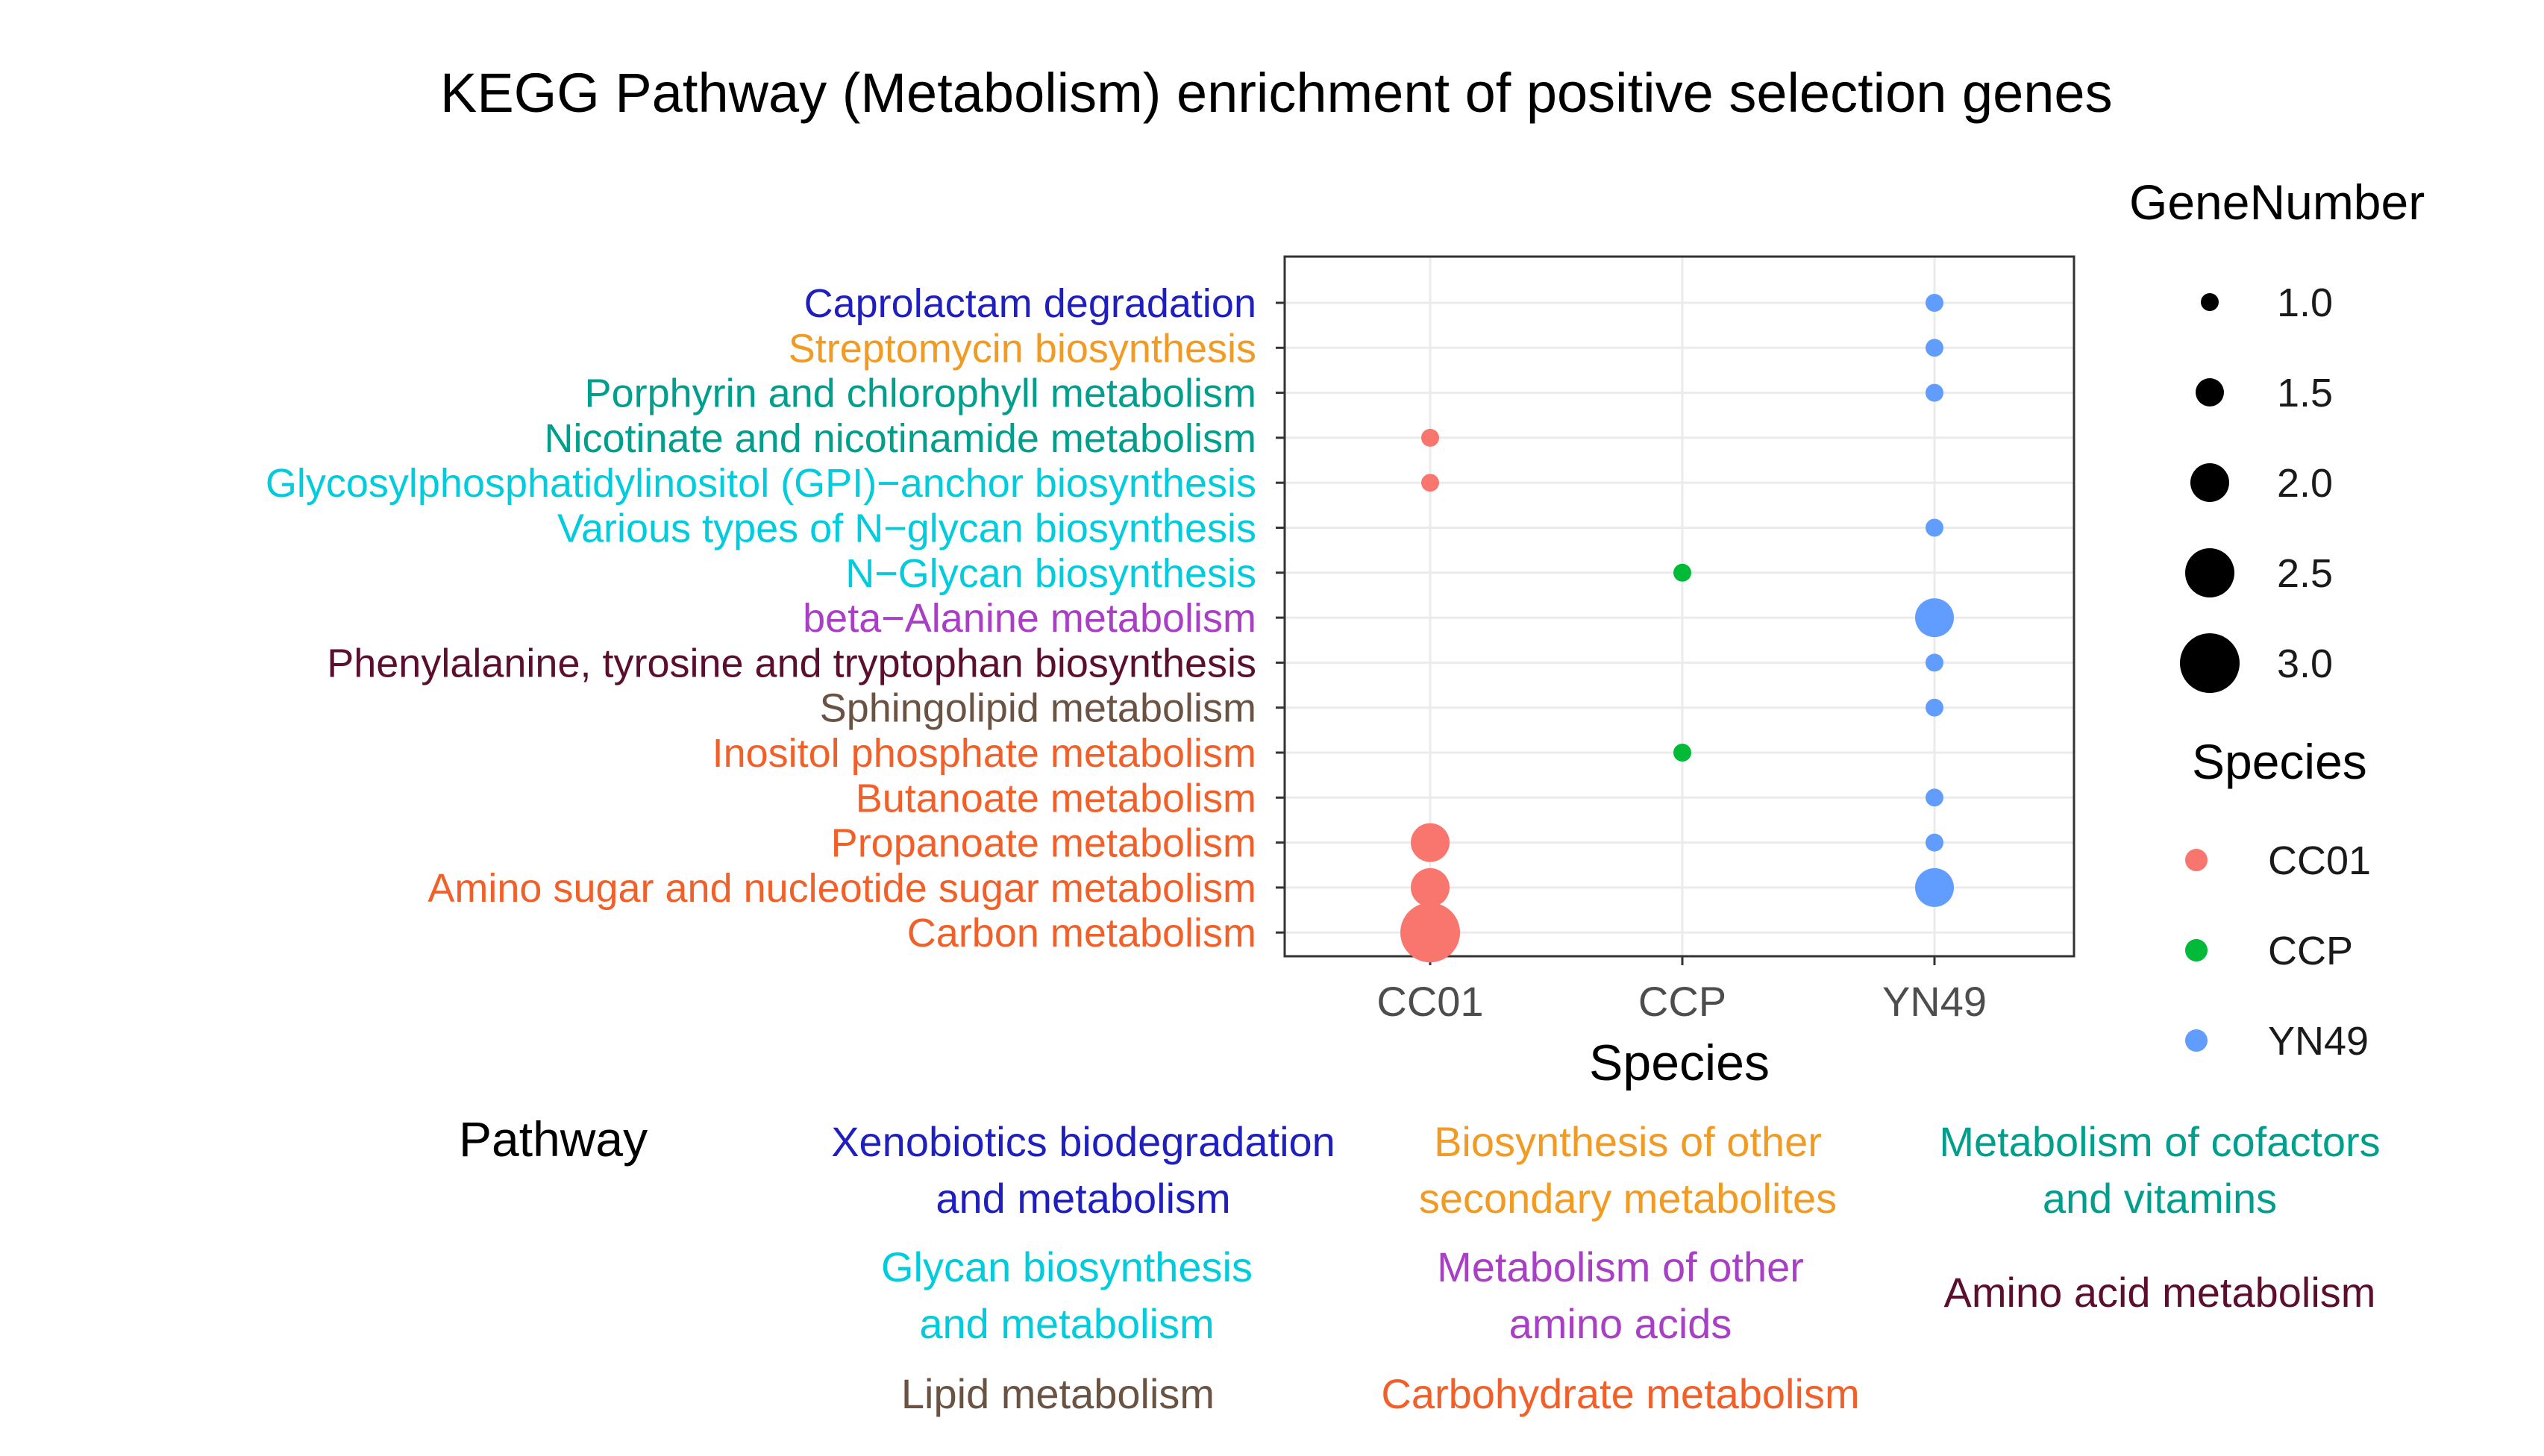  I want to click on x-axis-title: Species, so click(1679, 1063).